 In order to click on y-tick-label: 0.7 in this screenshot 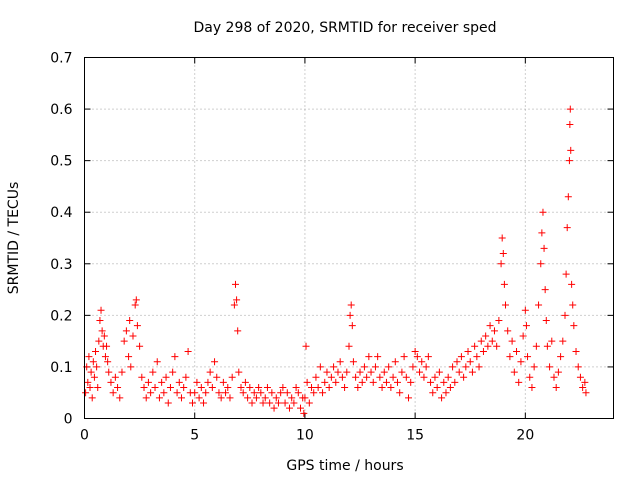, I will do `click(61, 59)`.